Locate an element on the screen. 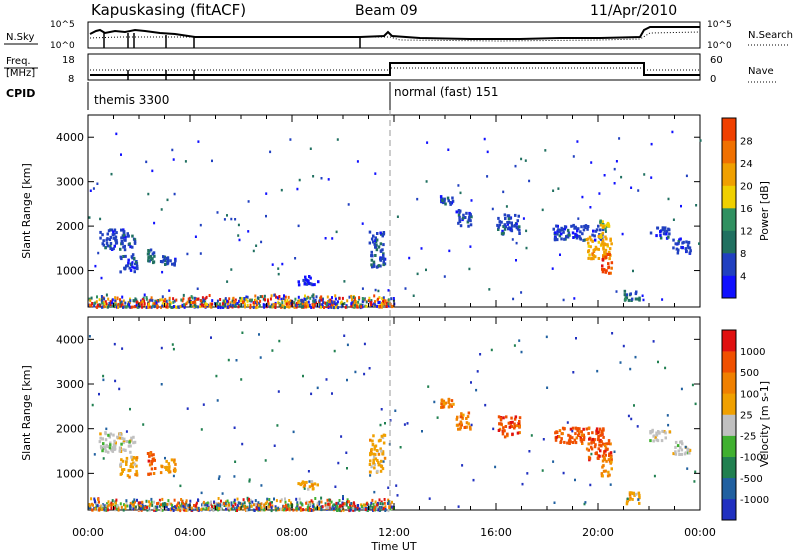  cpid-row: CPID themis 3300 normal (fast) 151 is located at coordinates (252, 96).